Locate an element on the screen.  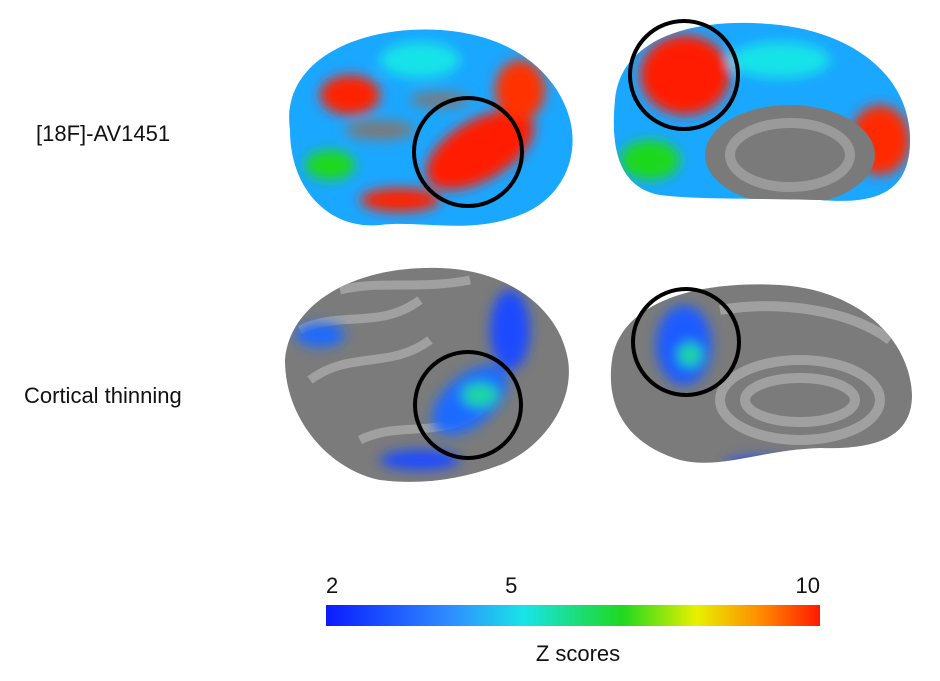
row-label: Cortical thinning is located at coordinates (103, 395).